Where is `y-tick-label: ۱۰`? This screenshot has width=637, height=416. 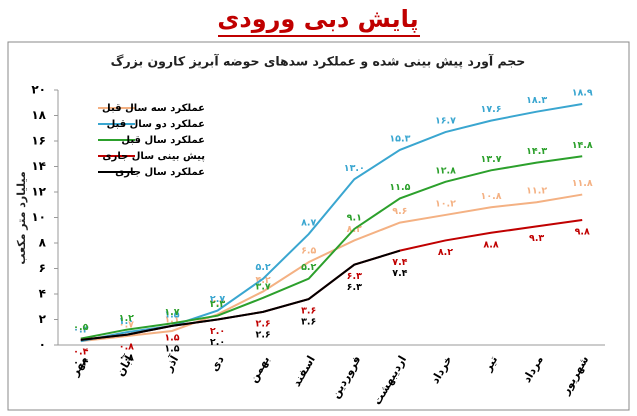 y-tick-label: ۱۰ is located at coordinates (38, 217).